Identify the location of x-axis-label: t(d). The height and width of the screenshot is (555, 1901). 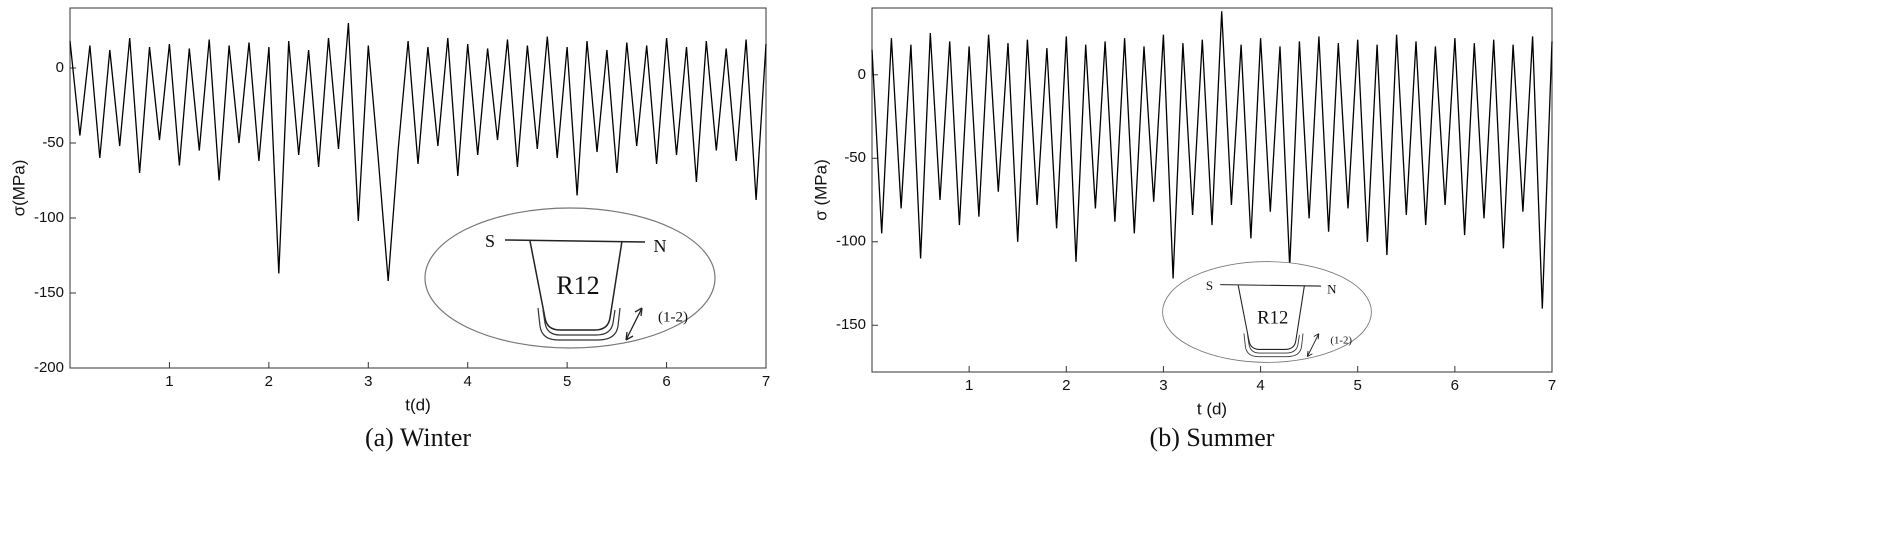
(418, 404).